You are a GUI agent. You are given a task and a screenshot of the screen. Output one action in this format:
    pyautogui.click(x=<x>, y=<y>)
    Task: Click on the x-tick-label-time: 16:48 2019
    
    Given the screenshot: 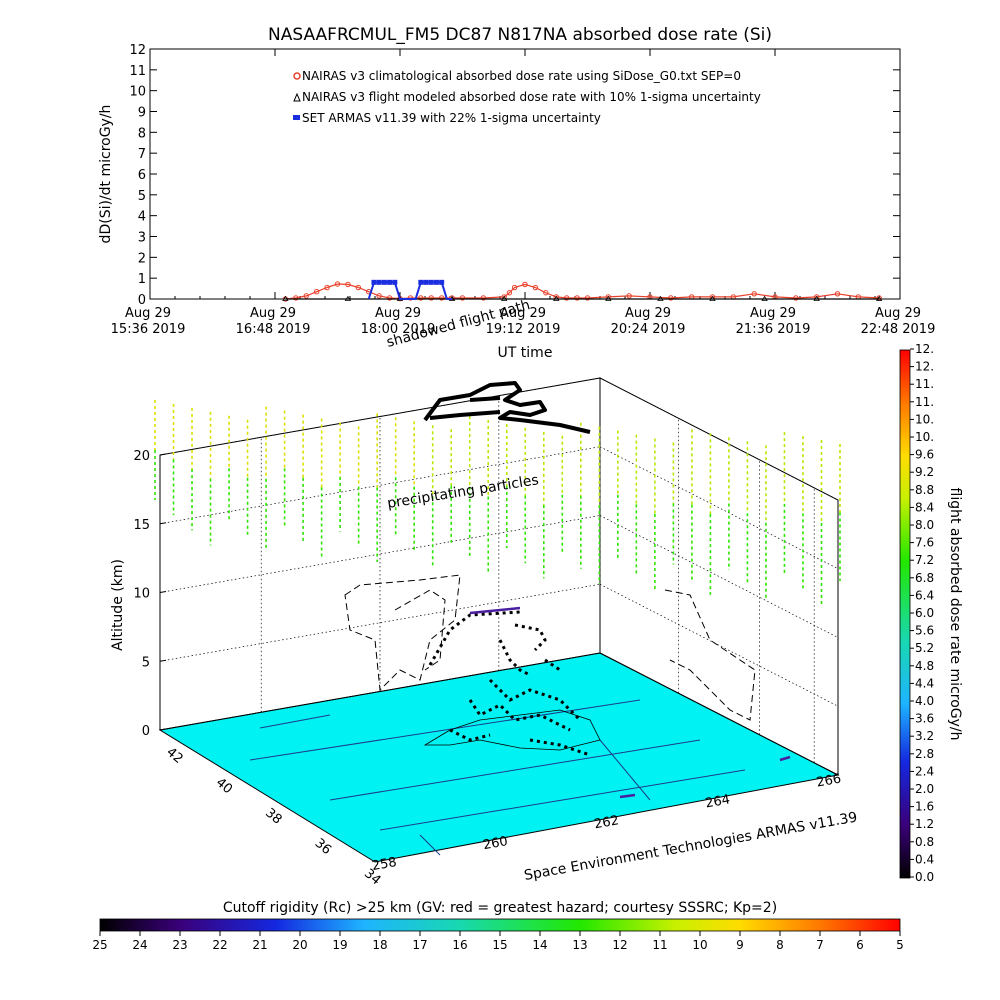 What is the action you would take?
    pyautogui.click(x=273, y=329)
    